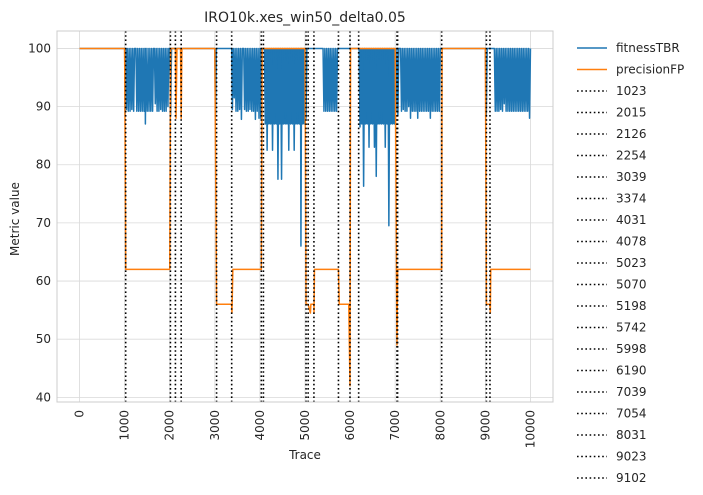 The width and height of the screenshot is (703, 495). I want to click on y-tick-label: 100, so click(39, 48).